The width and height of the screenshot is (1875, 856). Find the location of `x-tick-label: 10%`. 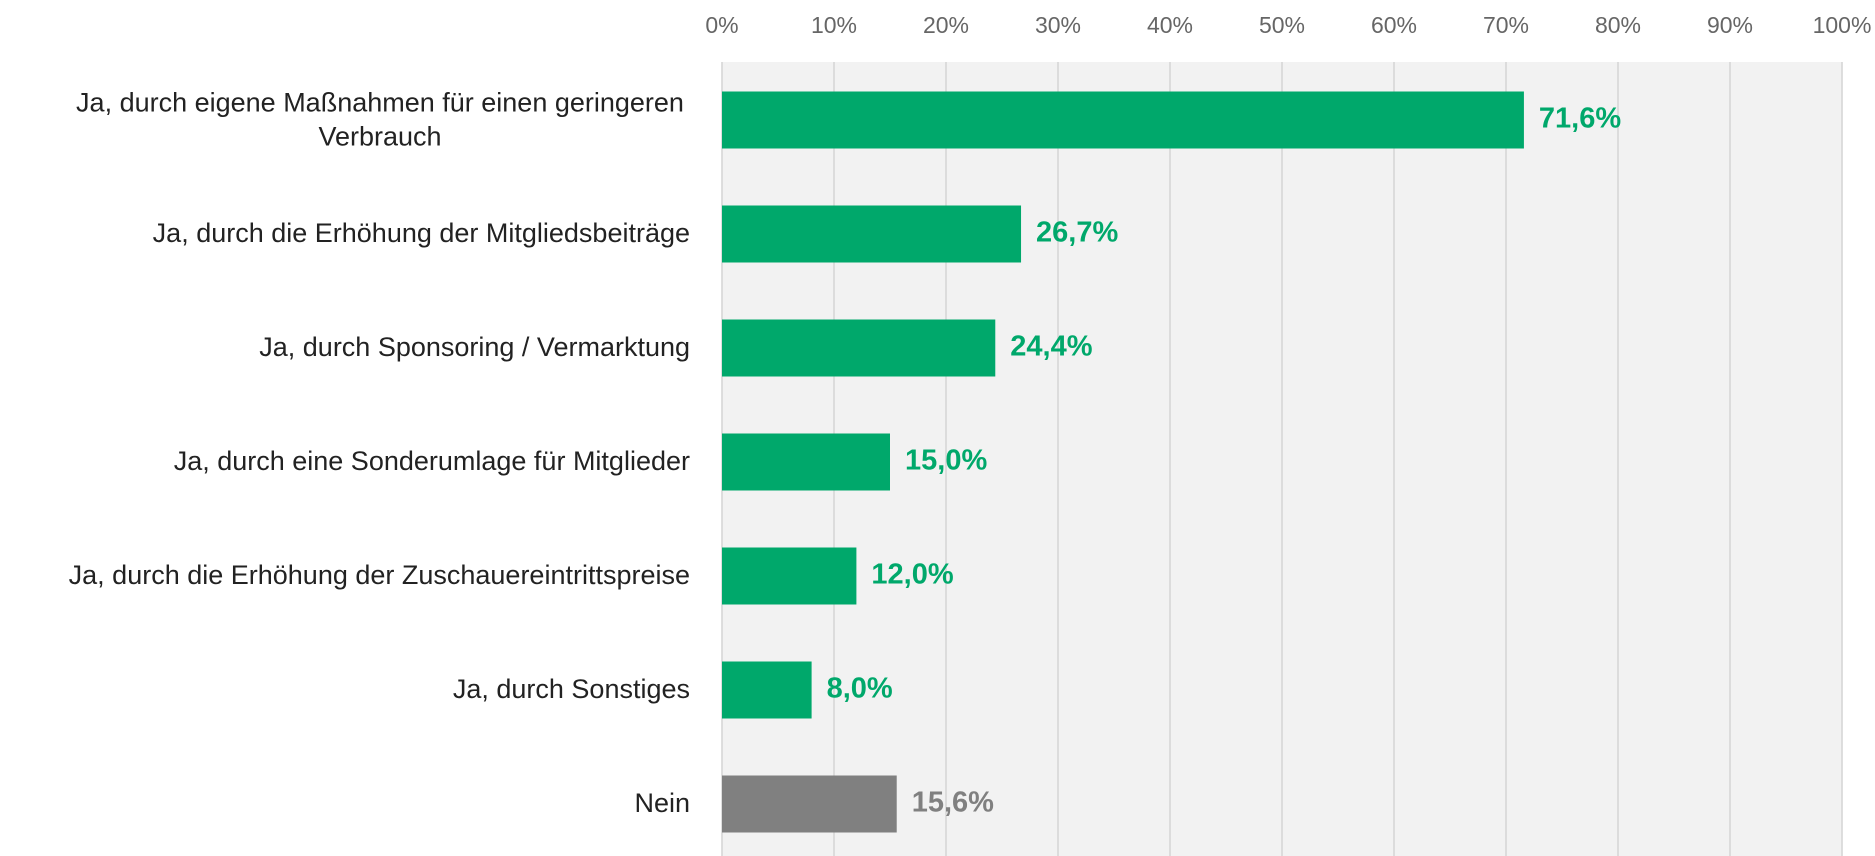

x-tick-label: 10% is located at coordinates (834, 25).